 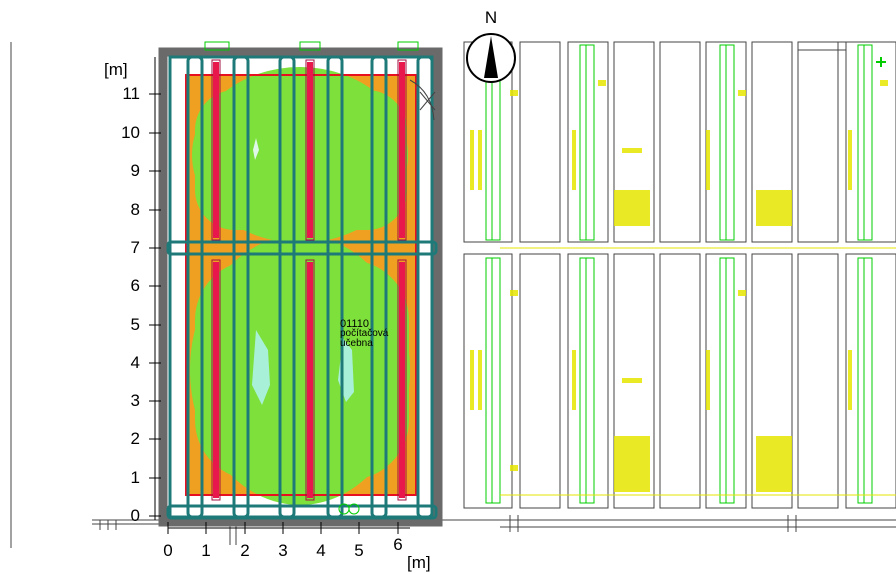 I want to click on x-tick-6: 6, so click(x=398, y=544).